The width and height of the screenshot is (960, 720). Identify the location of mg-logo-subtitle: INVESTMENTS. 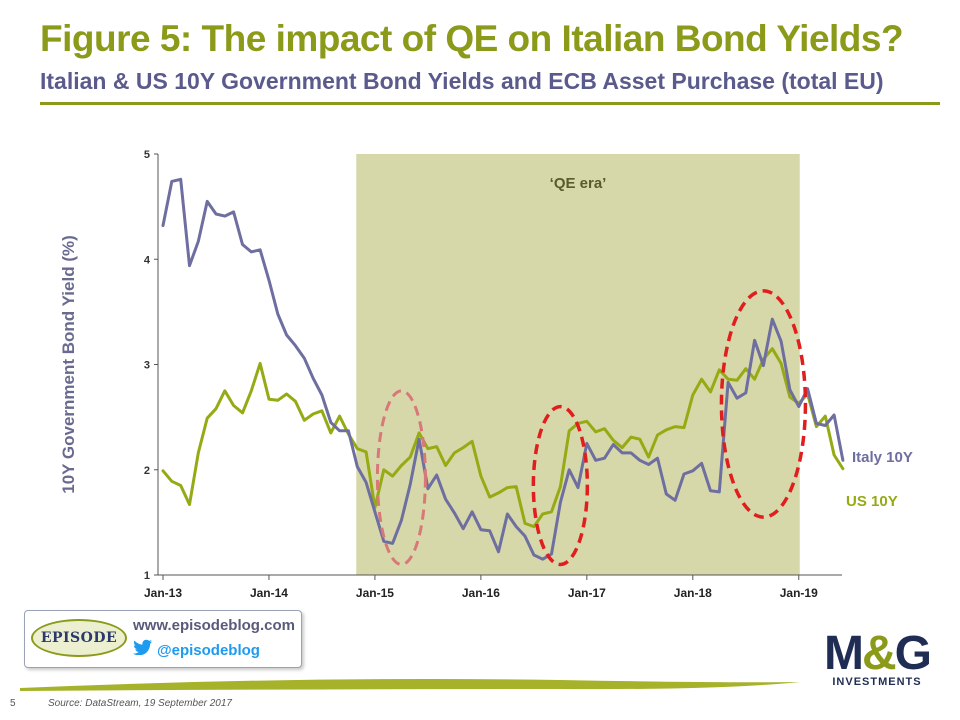
(877, 682).